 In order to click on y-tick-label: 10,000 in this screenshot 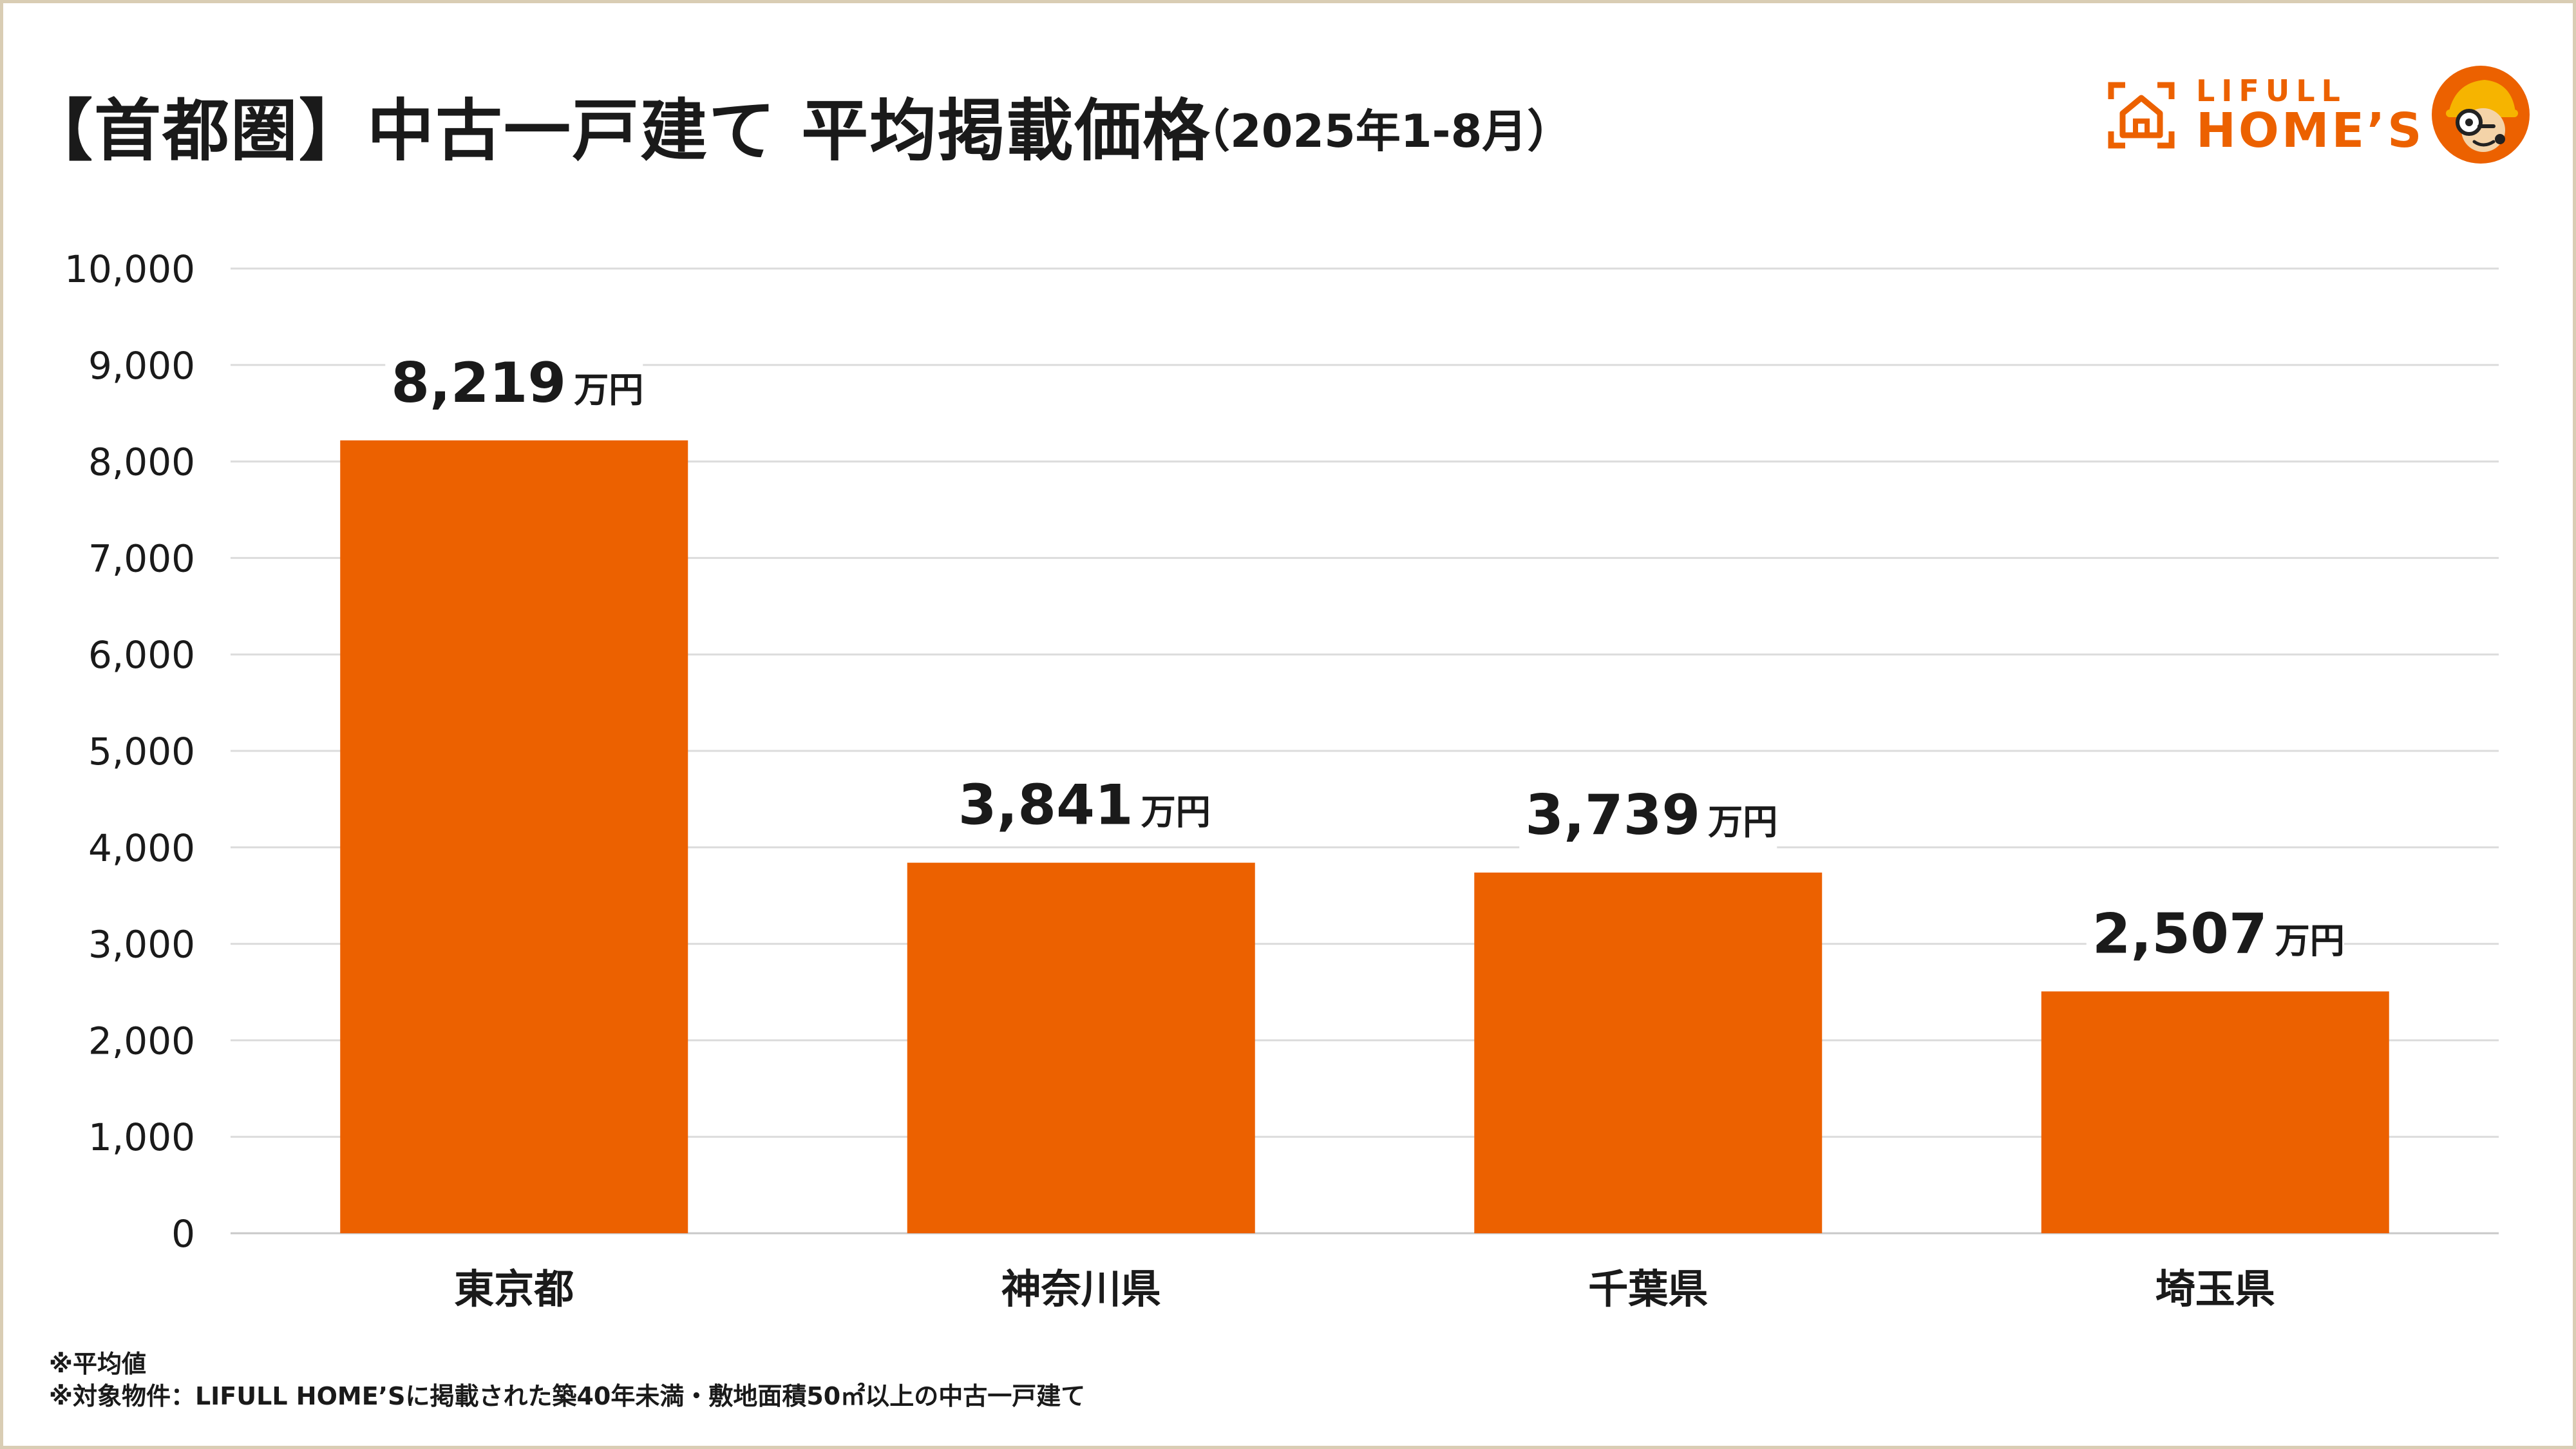, I will do `click(129, 269)`.